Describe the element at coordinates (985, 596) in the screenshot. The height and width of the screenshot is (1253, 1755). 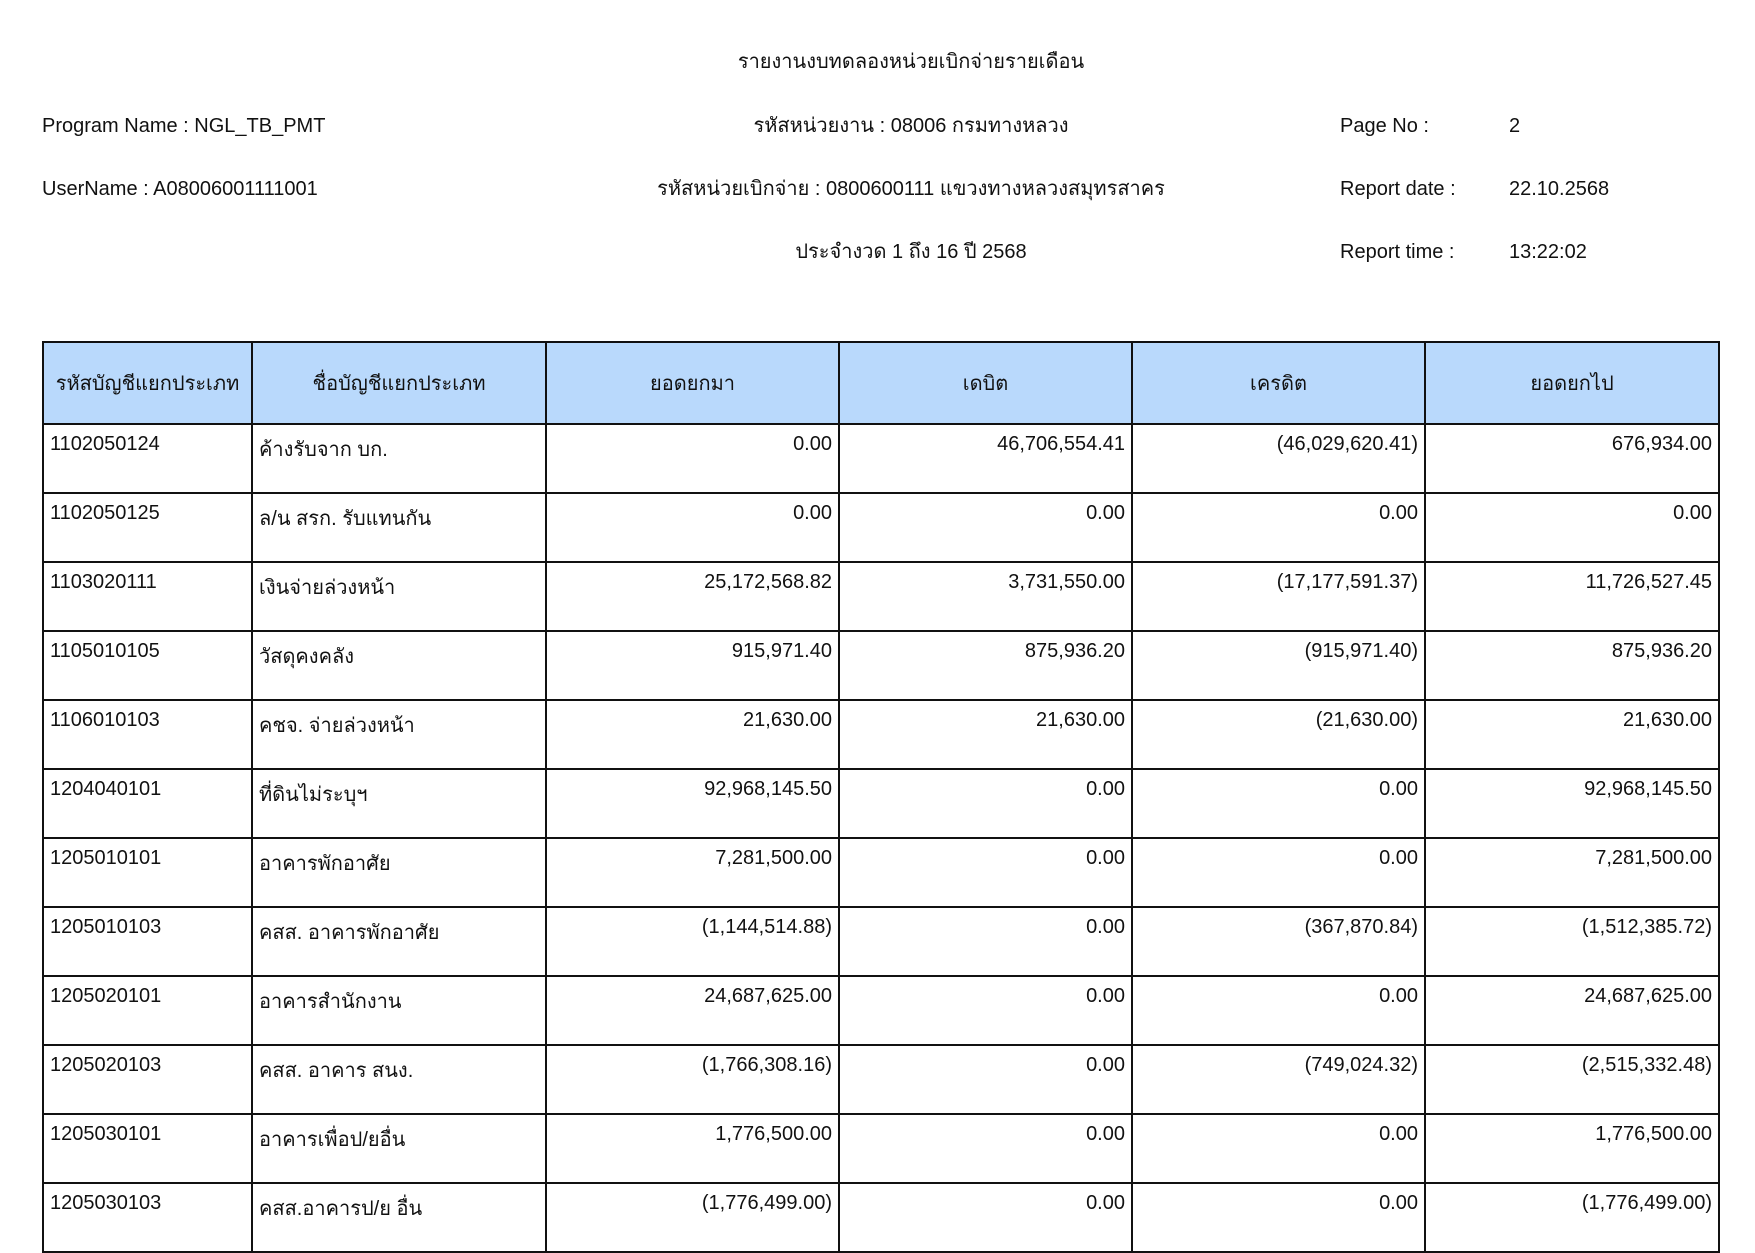
I see `cell-debit: 3,731,550.00` at that location.